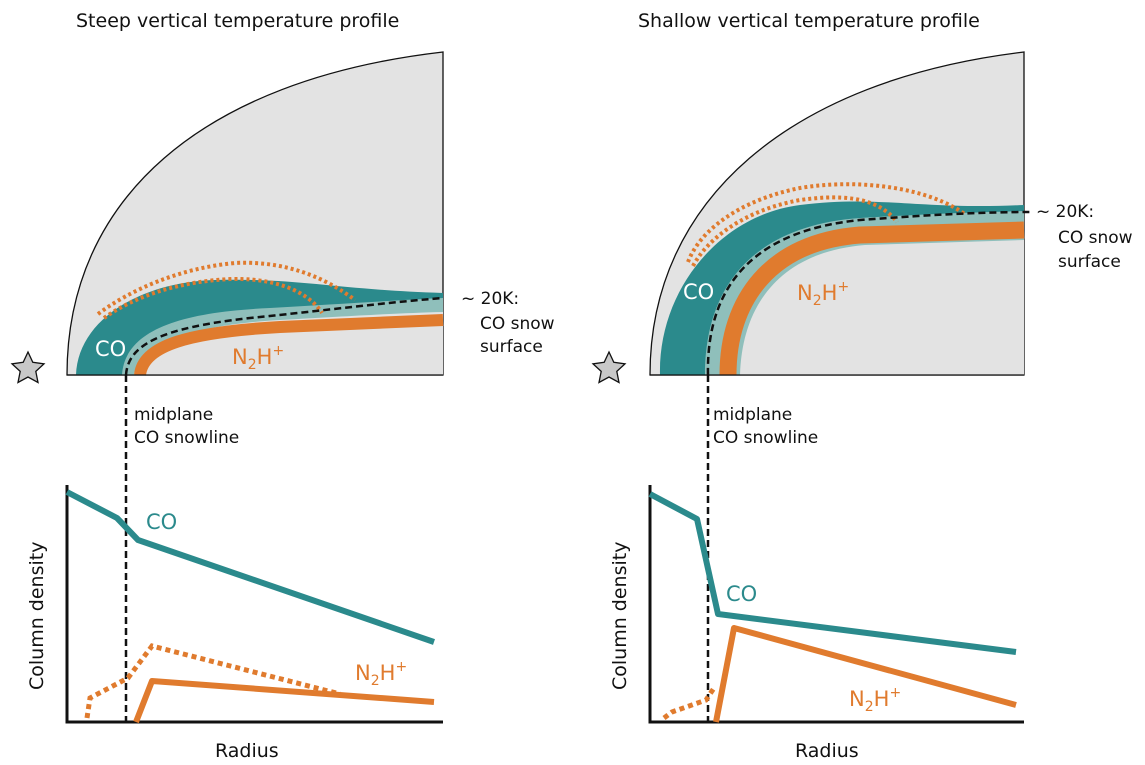 The height and width of the screenshot is (765, 1145). I want to click on n2h-dotted-line-inner, so click(795, 231).